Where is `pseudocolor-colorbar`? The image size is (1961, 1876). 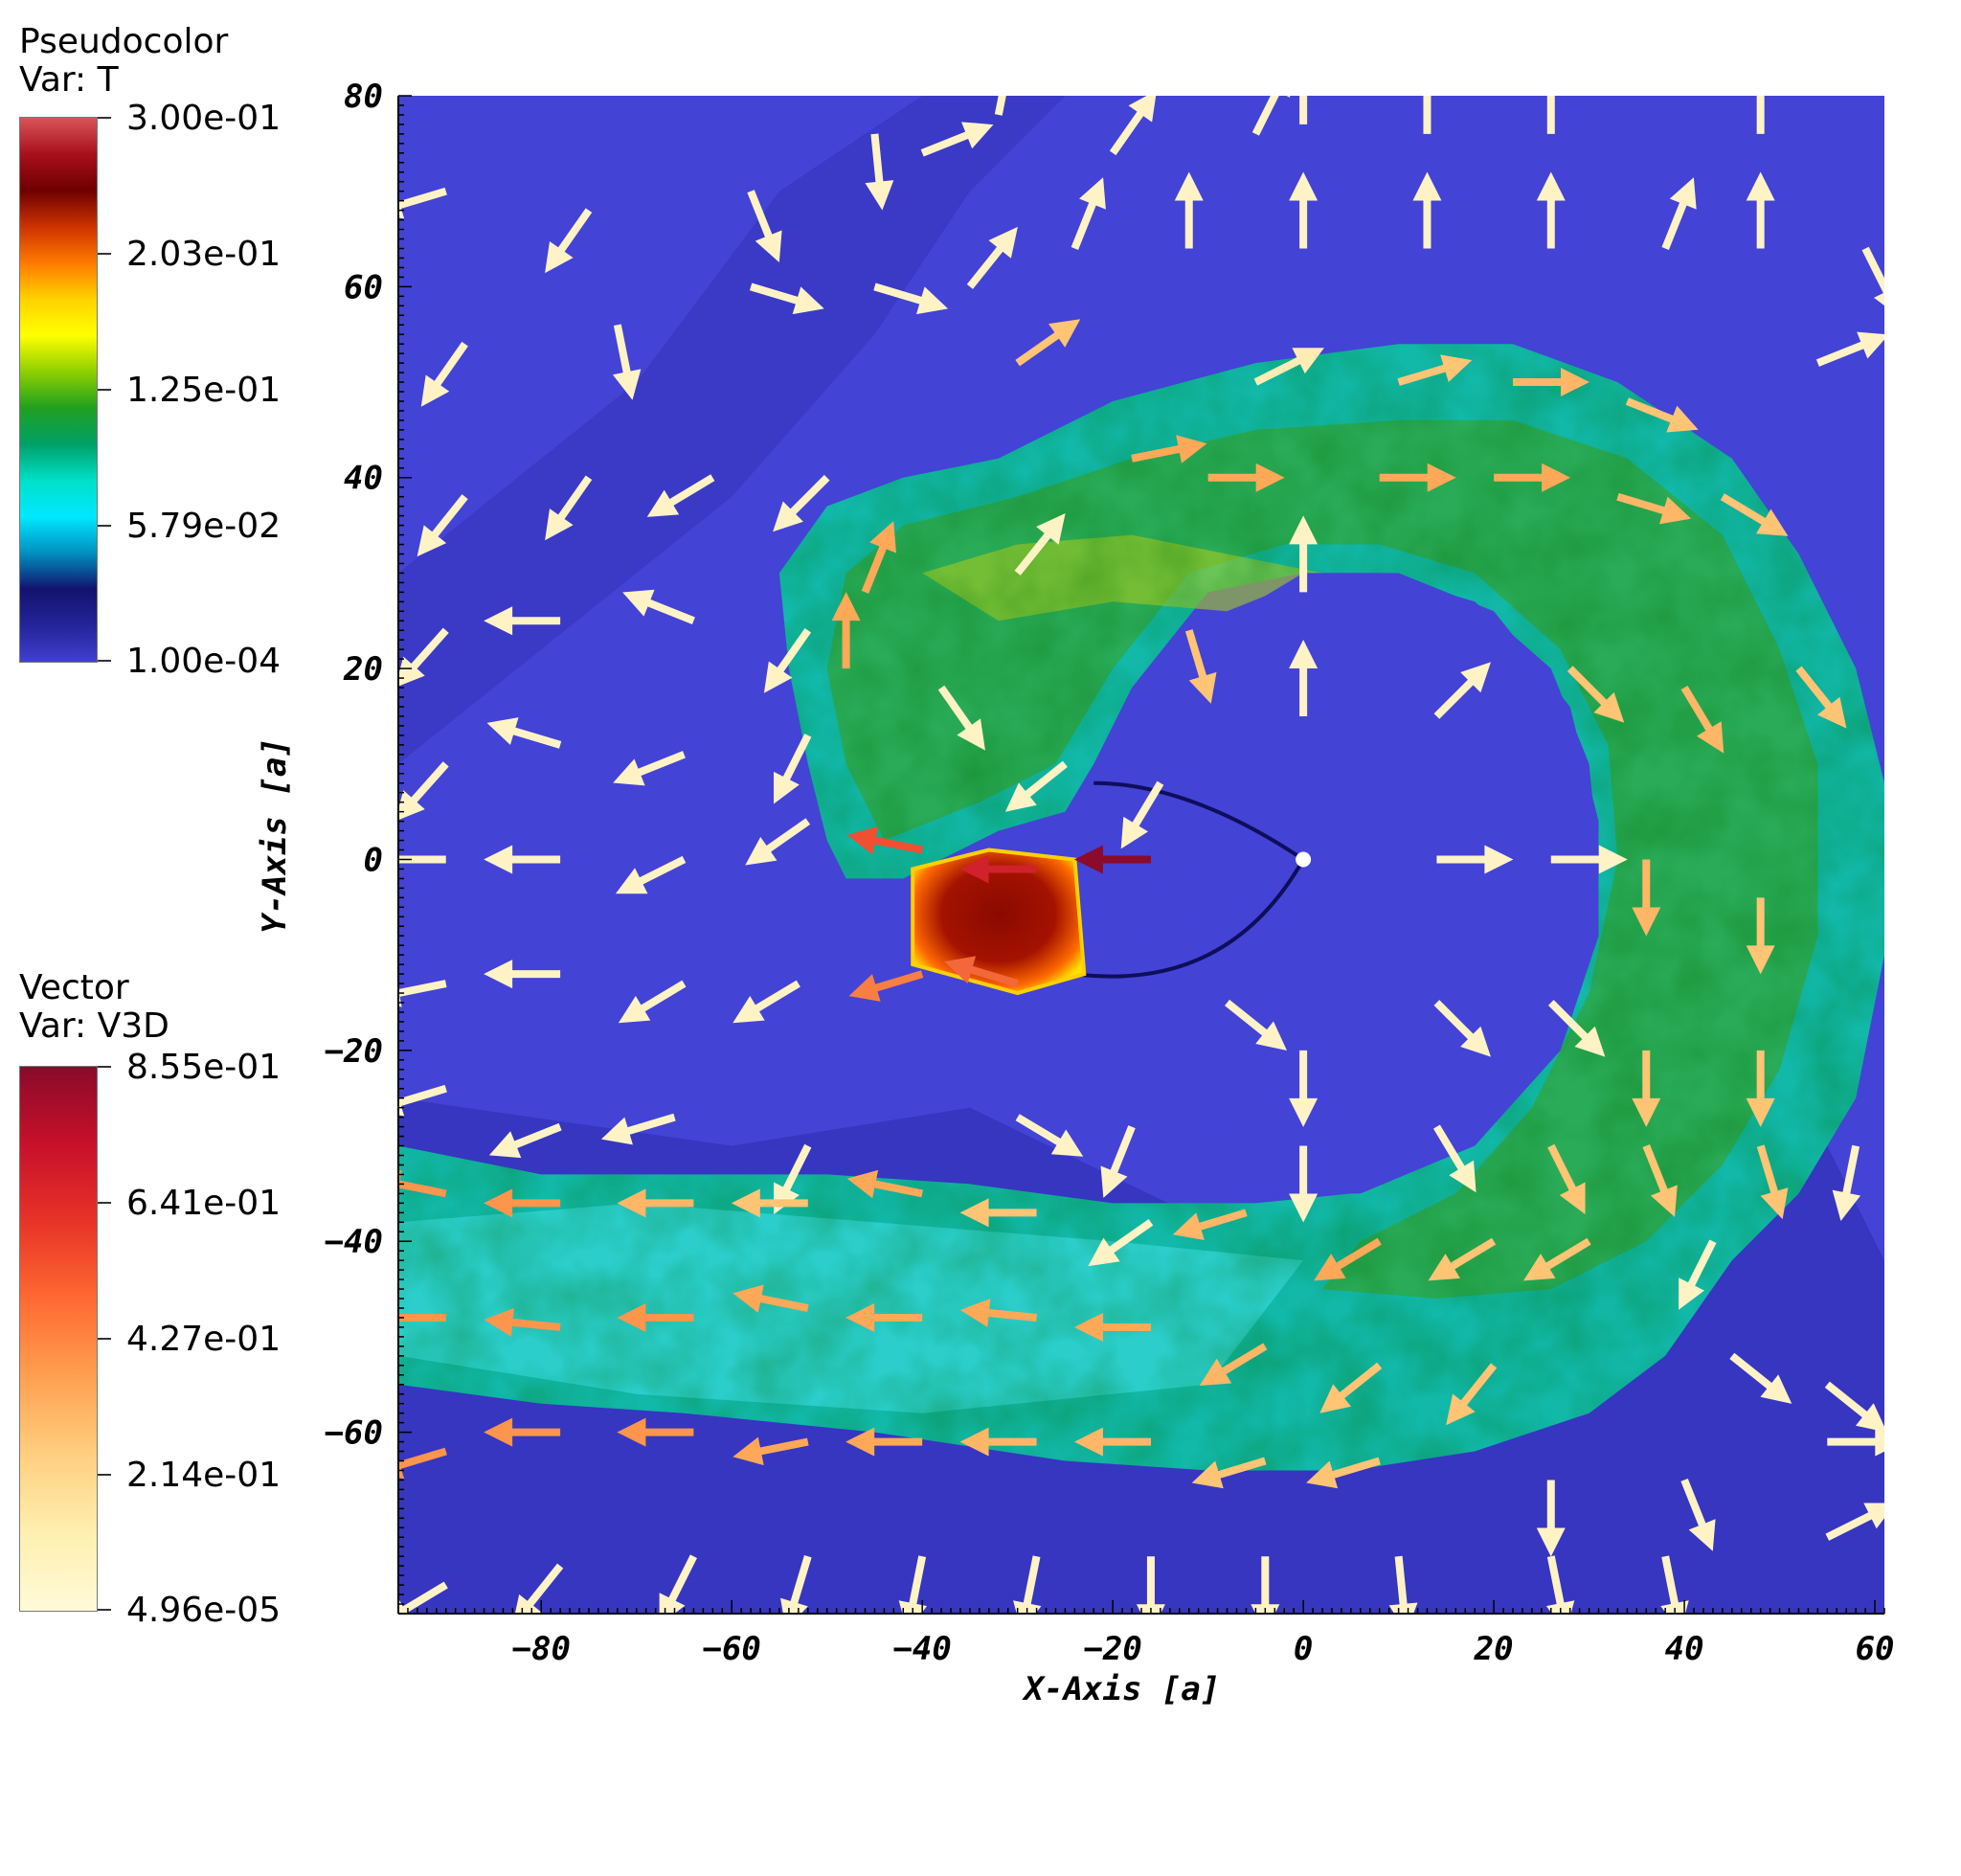 pseudocolor-colorbar is located at coordinates (58, 390).